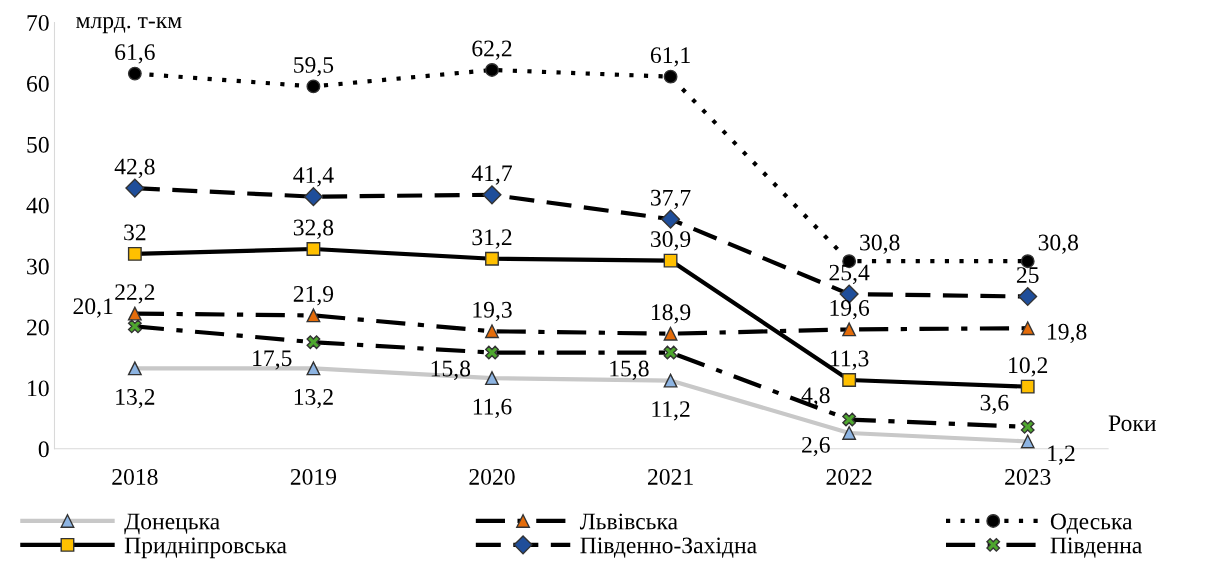  What do you see at coordinates (671, 241) in the screenshot?
I see `data-label: 30,9` at bounding box center [671, 241].